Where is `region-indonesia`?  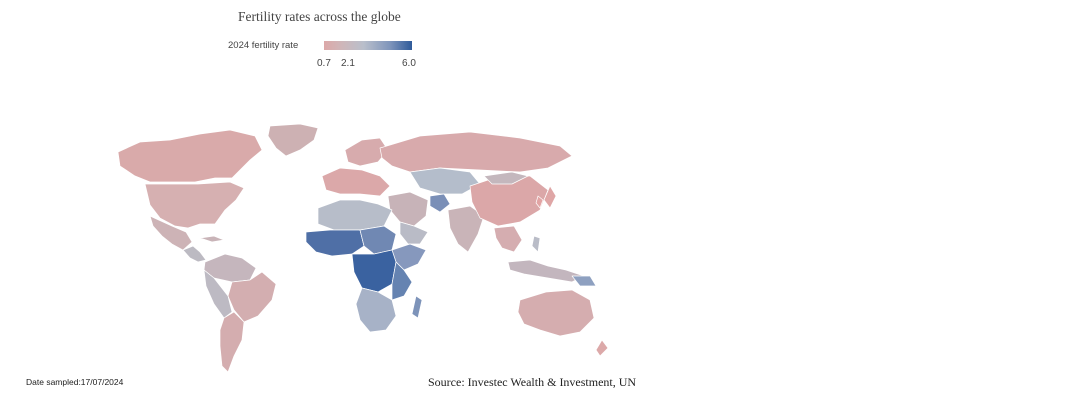 region-indonesia is located at coordinates (546, 271).